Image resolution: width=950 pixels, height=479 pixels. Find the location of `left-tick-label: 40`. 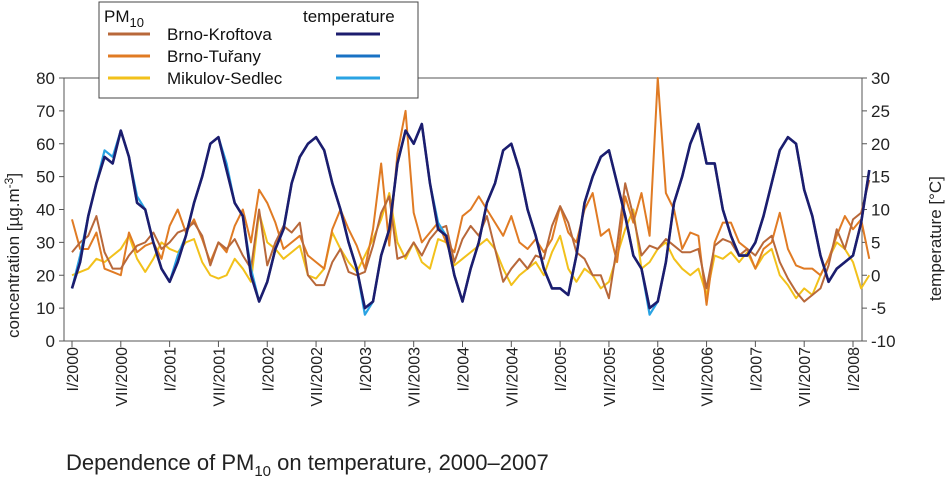

left-tick-label: 40 is located at coordinates (45, 210).